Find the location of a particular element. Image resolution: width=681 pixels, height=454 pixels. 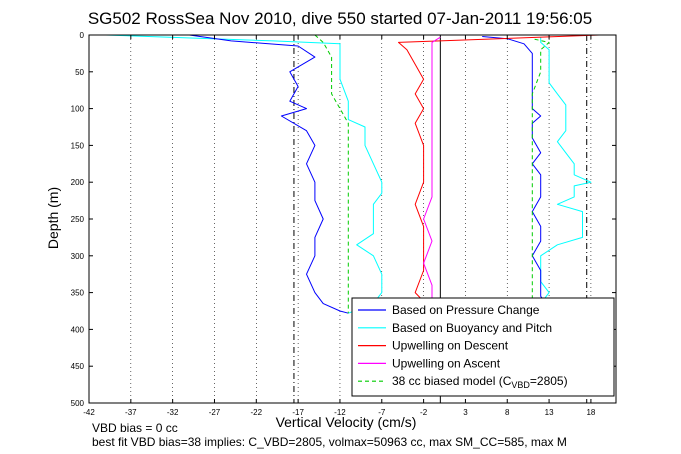

x-tick-label: 8 is located at coordinates (507, 412).